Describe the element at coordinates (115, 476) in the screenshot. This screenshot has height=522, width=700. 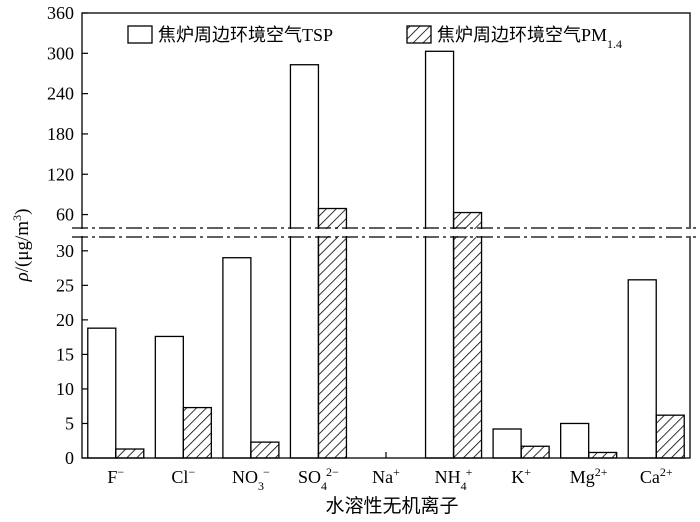
I see `x-tick-label-0: F−` at that location.